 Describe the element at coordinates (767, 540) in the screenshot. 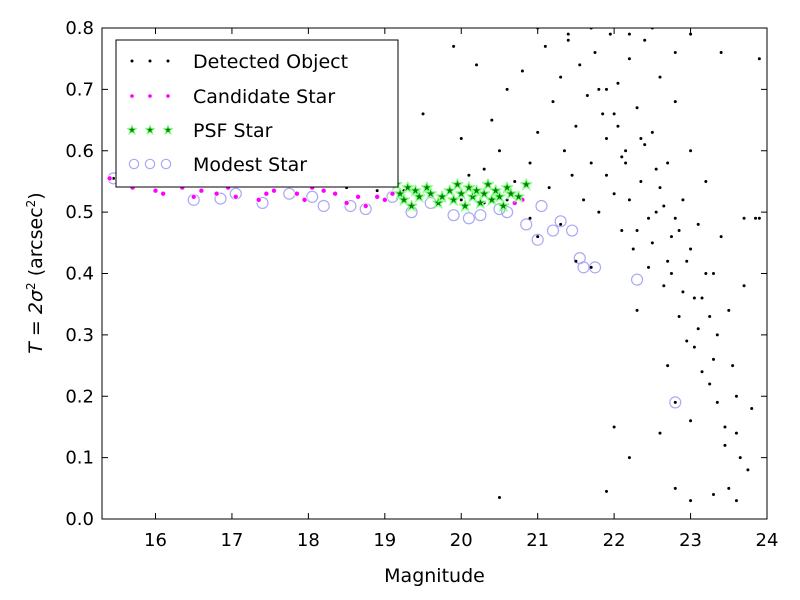

I see `x-tick-label: 24` at that location.